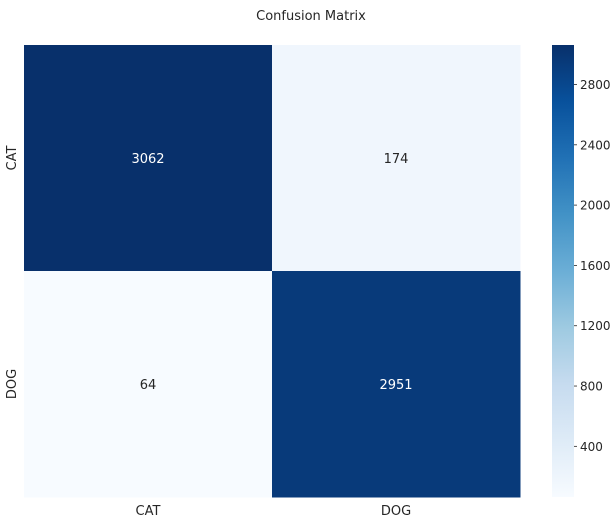 This screenshot has height=529, width=616. I want to click on colorbar-tick-label: 800, so click(591, 387).